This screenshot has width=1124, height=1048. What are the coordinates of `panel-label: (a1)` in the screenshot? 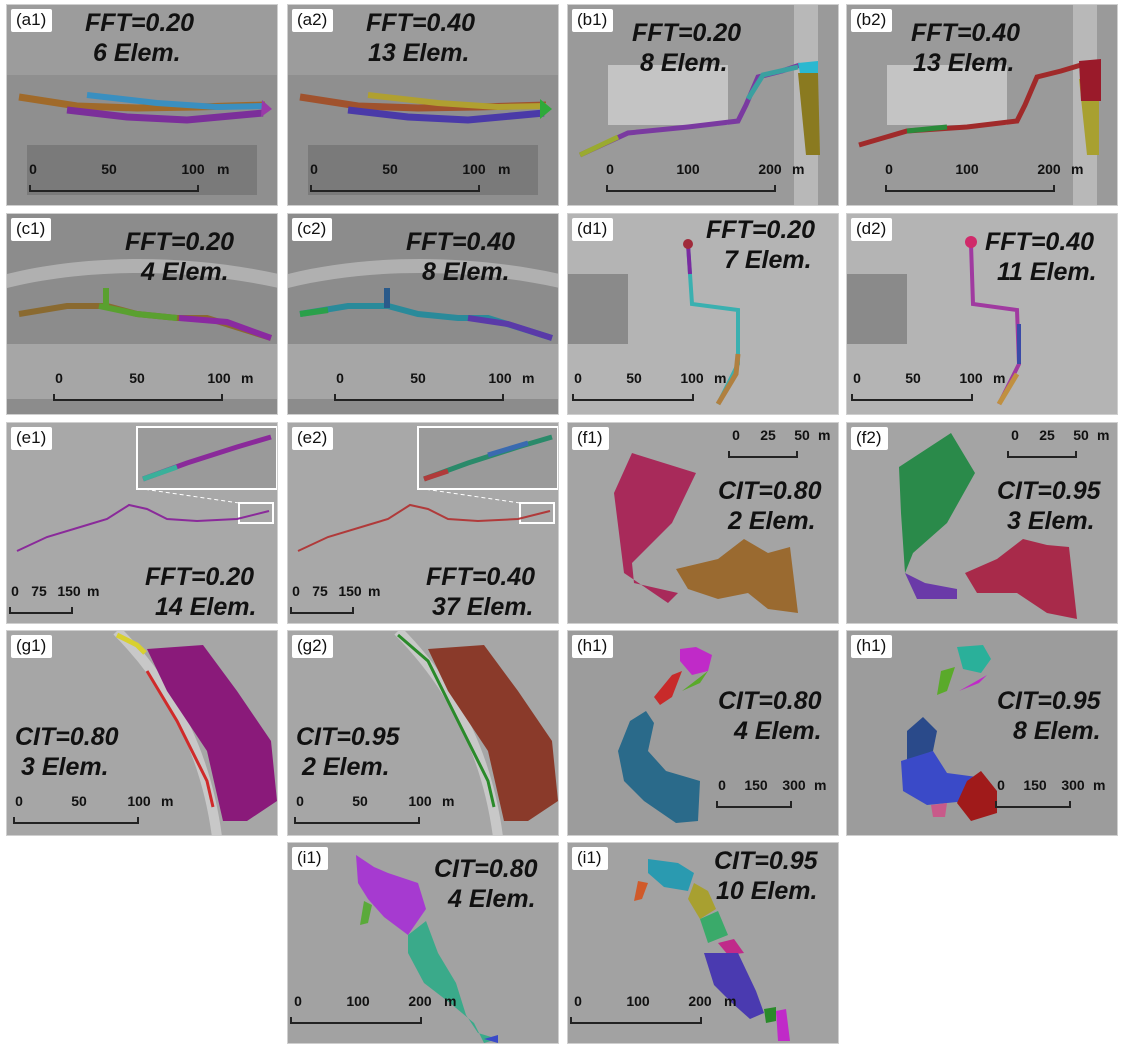 It's located at (32, 20).